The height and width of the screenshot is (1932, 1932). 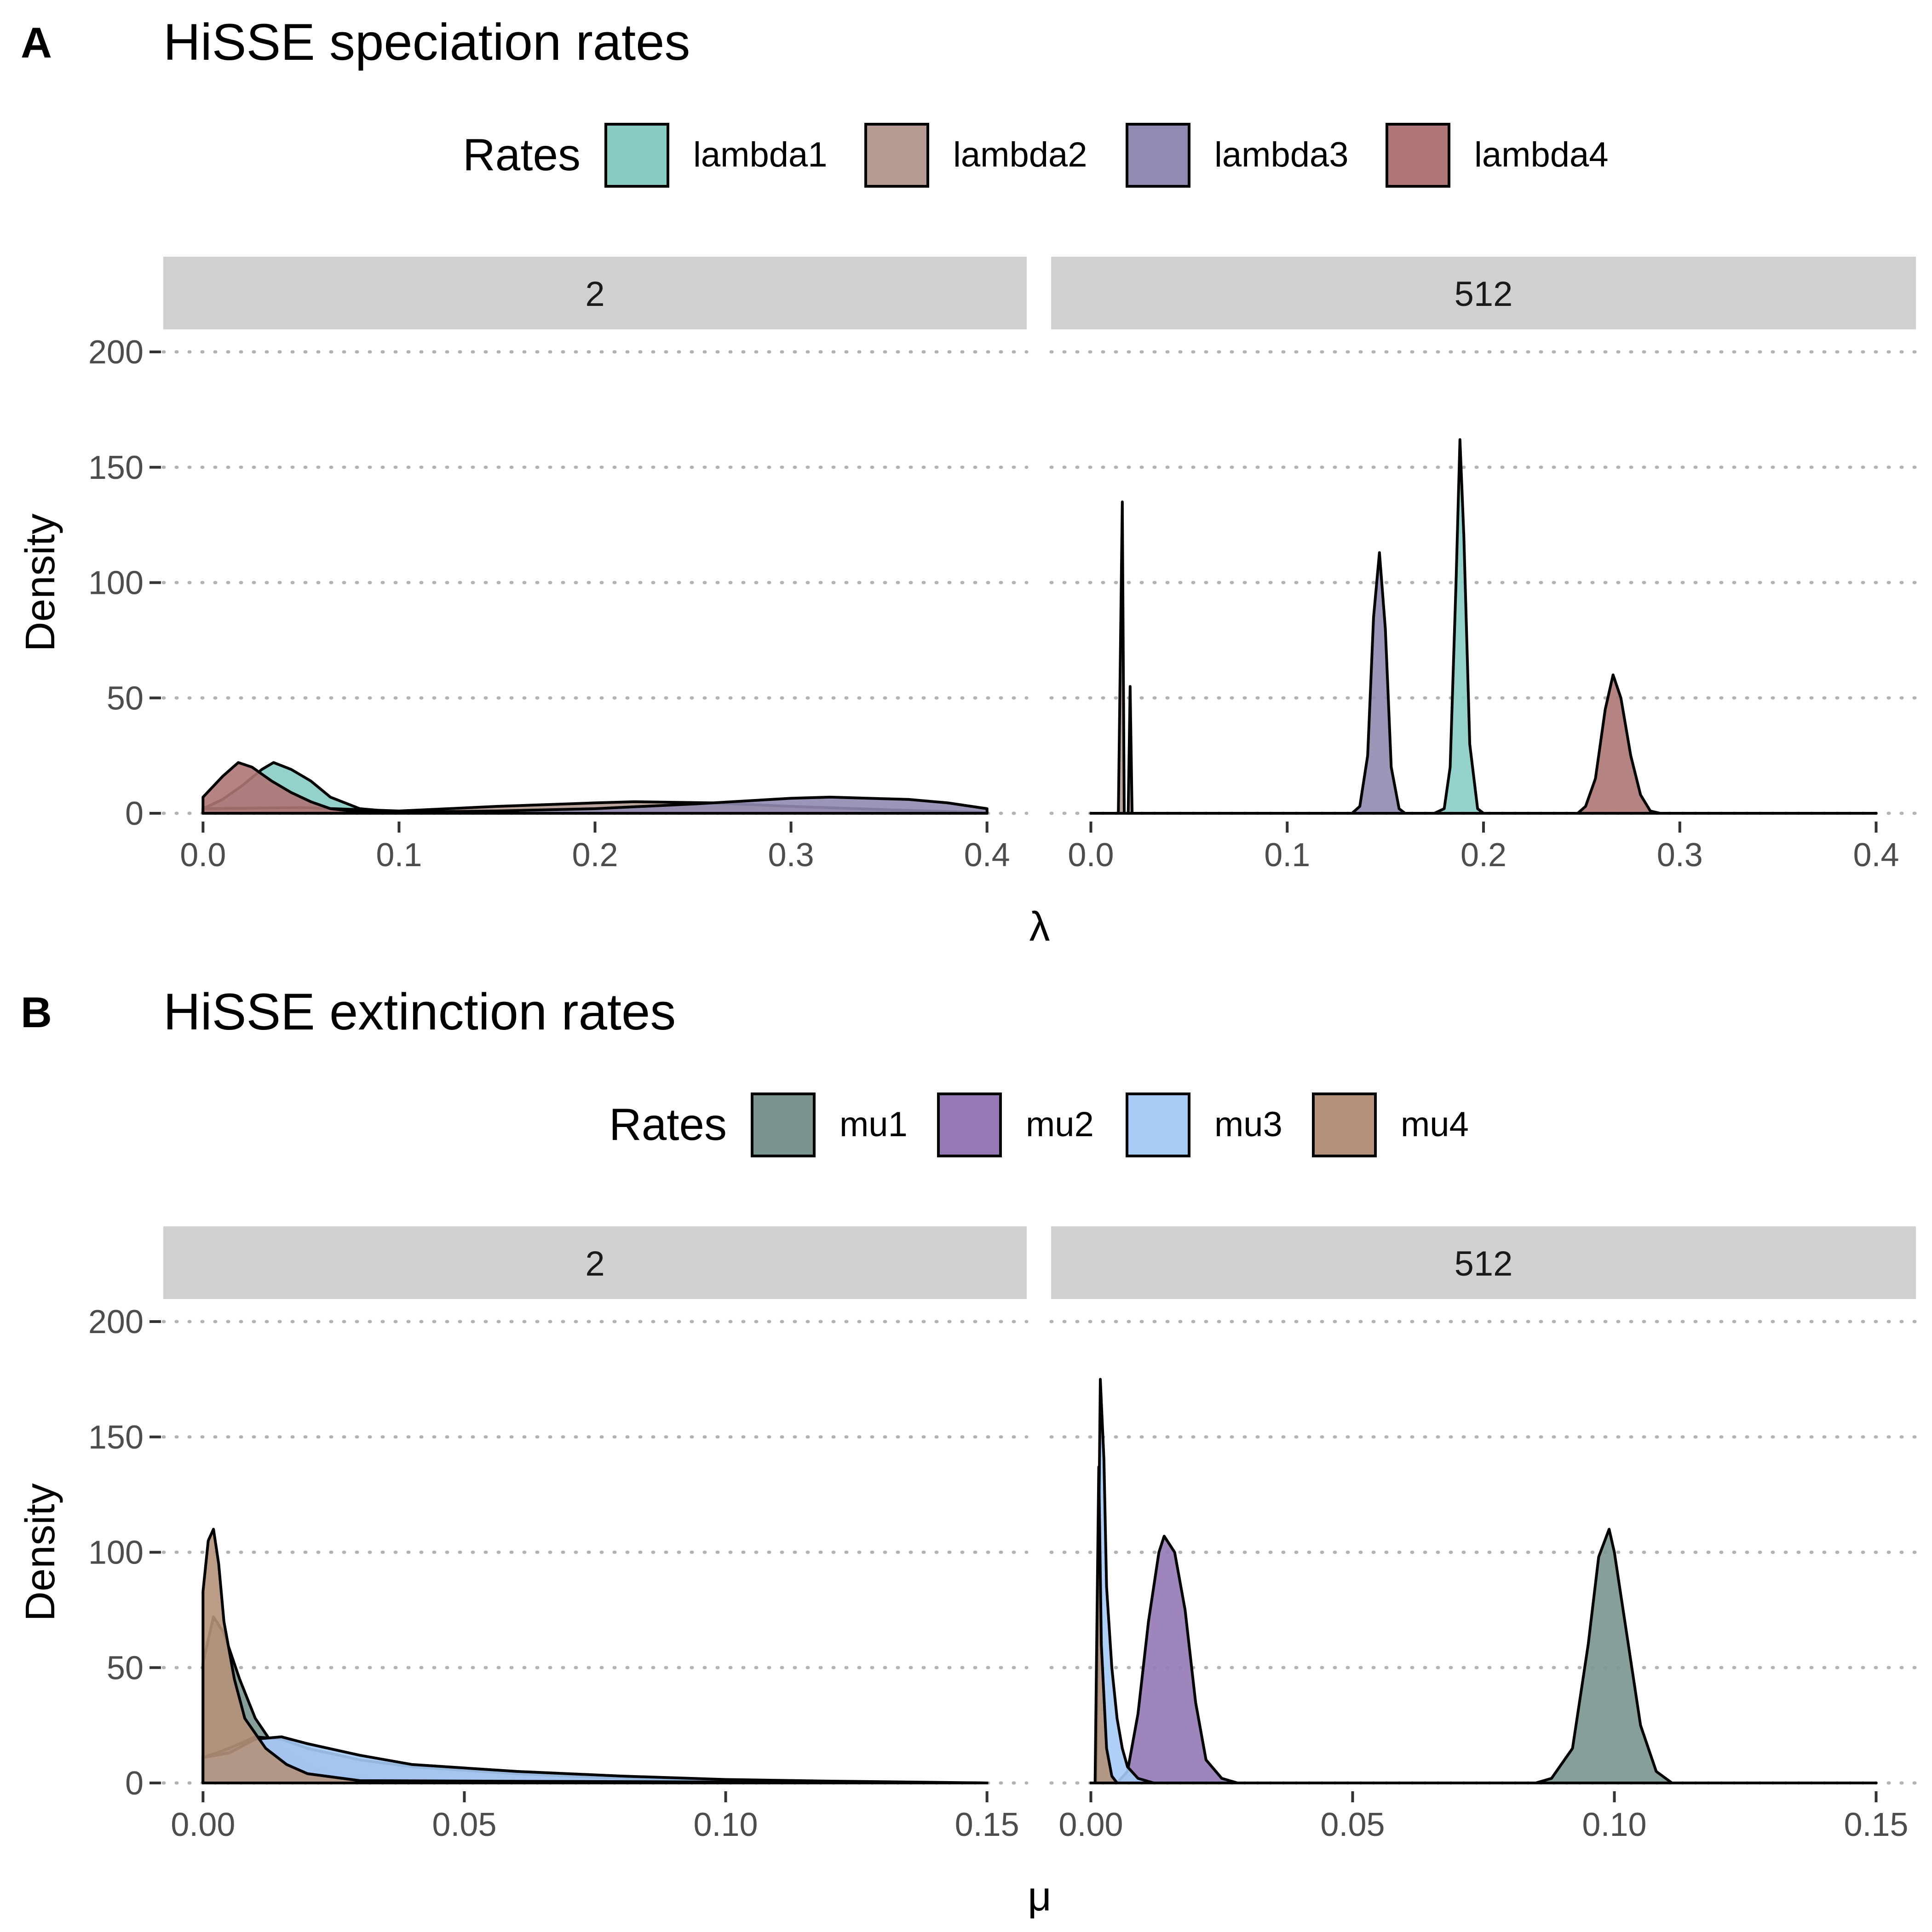 What do you see at coordinates (1281, 154) in the screenshot?
I see `legend-label-lambda3: lambda3` at bounding box center [1281, 154].